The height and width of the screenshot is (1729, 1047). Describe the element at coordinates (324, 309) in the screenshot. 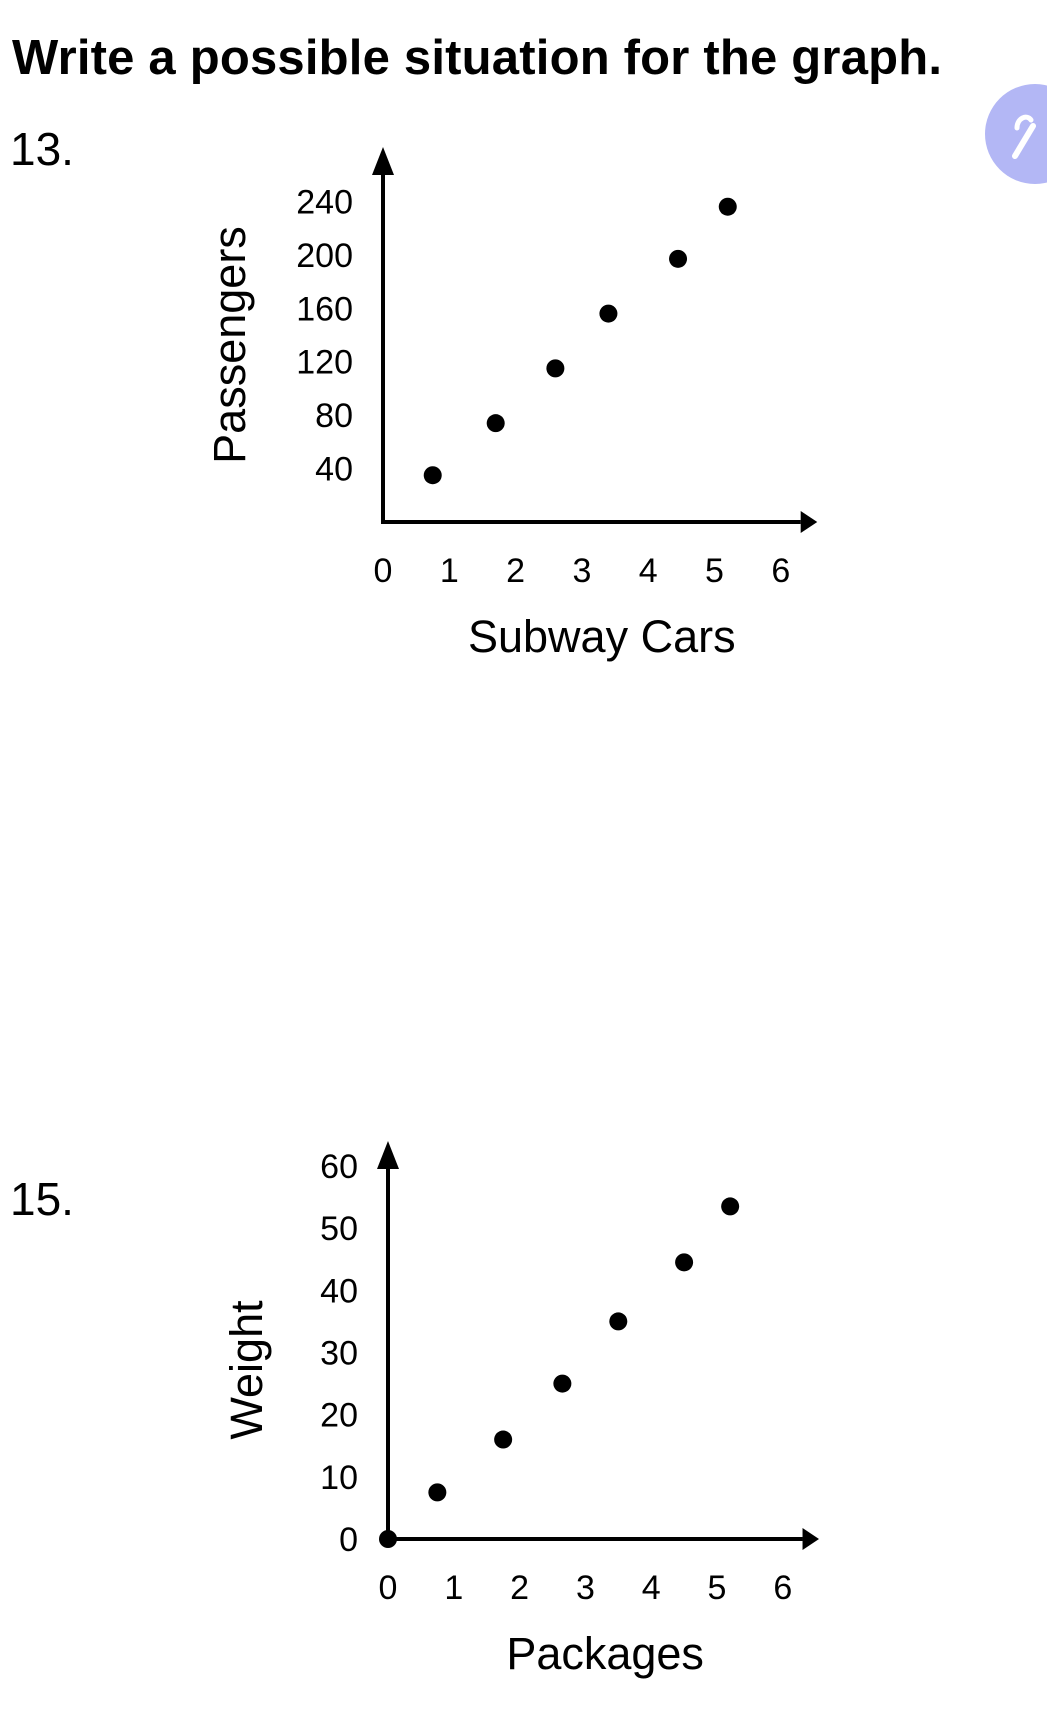

I see `y-tick-label: 160` at that location.